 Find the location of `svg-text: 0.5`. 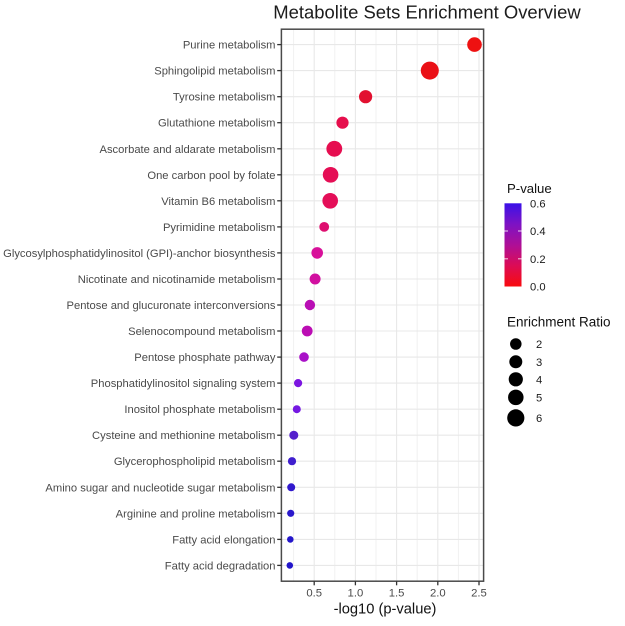

svg-text: 0.5 is located at coordinates (314, 594).